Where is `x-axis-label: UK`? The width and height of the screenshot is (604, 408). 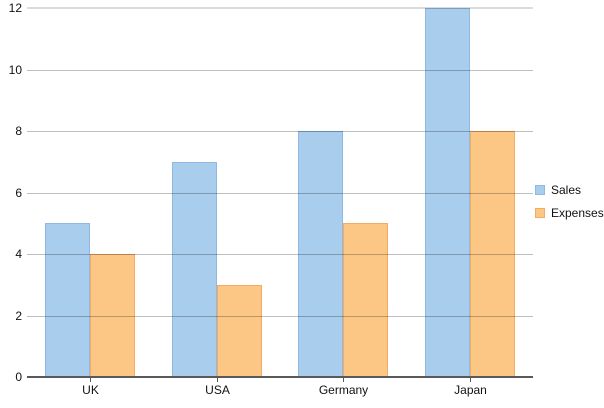
x-axis-label: UK is located at coordinates (90, 390).